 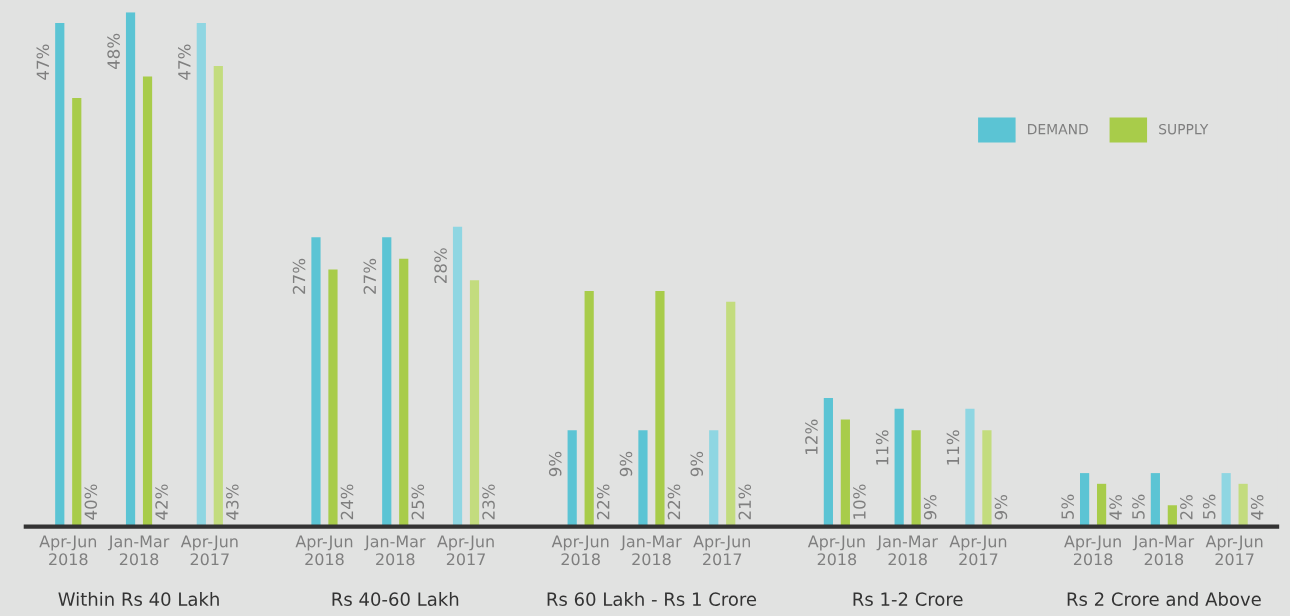 What do you see at coordinates (859, 501) in the screenshot?
I see `data-label: 10%` at bounding box center [859, 501].